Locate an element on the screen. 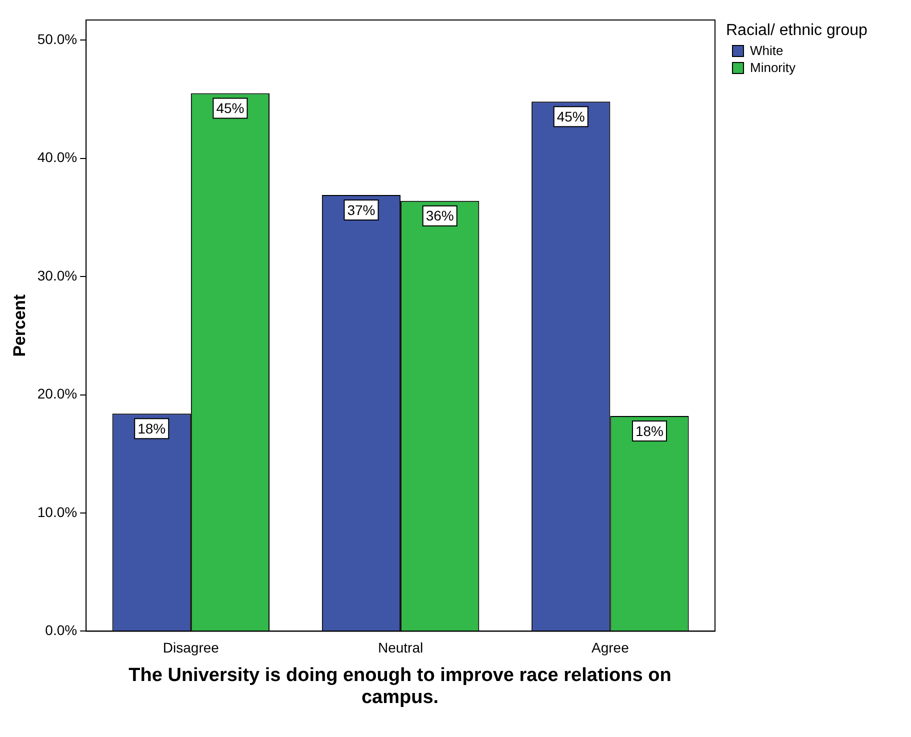 Image resolution: width=911 pixels, height=737 pixels. x-tick-label: Disagree is located at coordinates (191, 647).